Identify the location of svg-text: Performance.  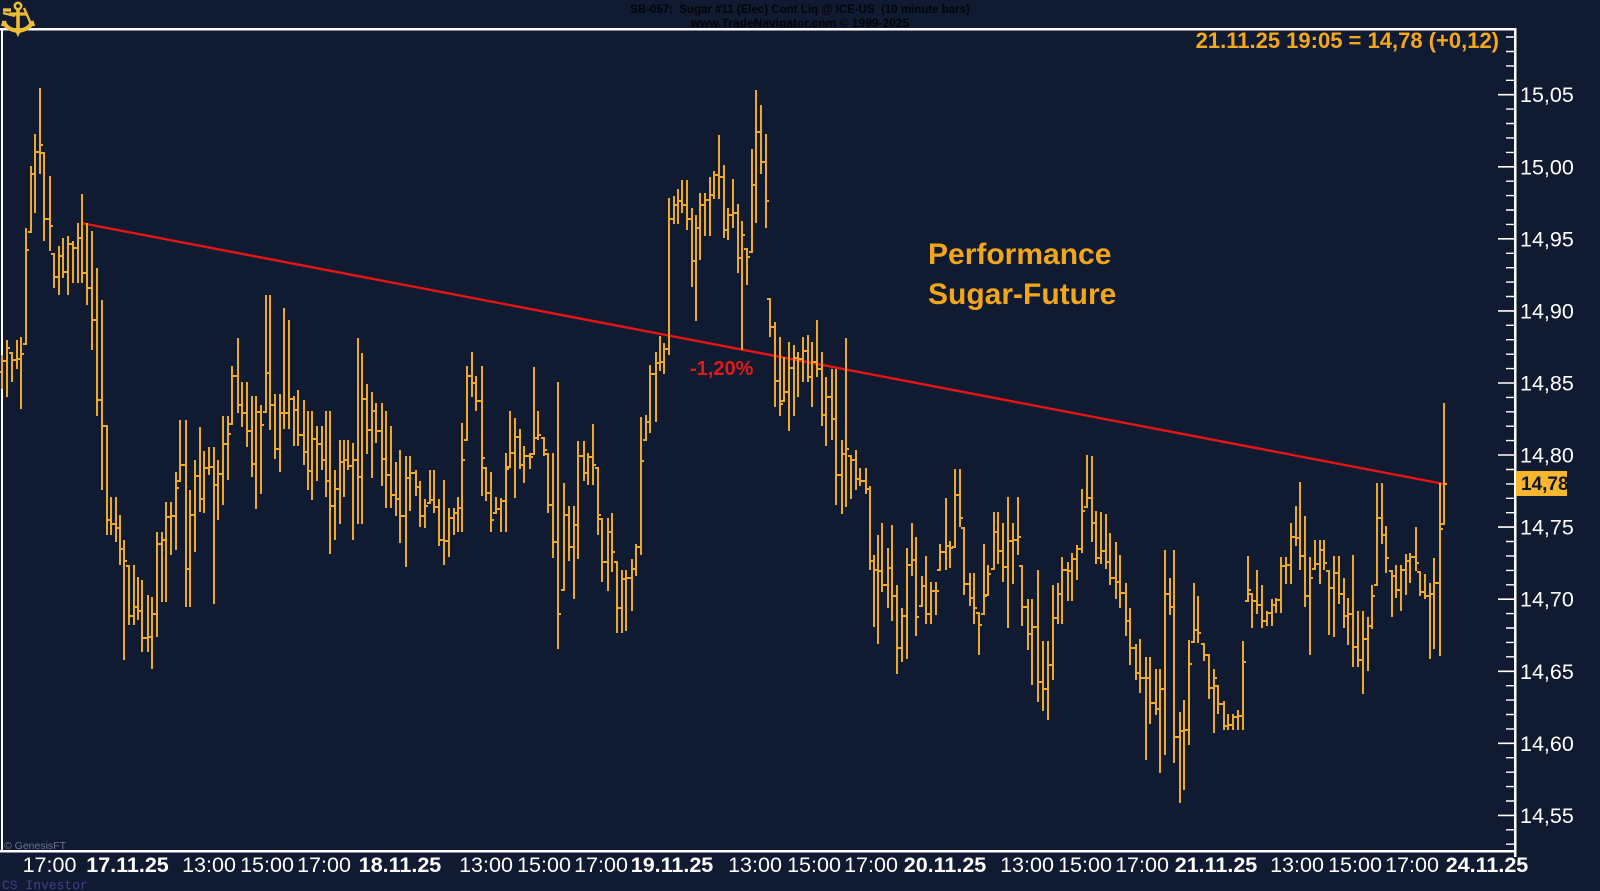
(1019, 254).